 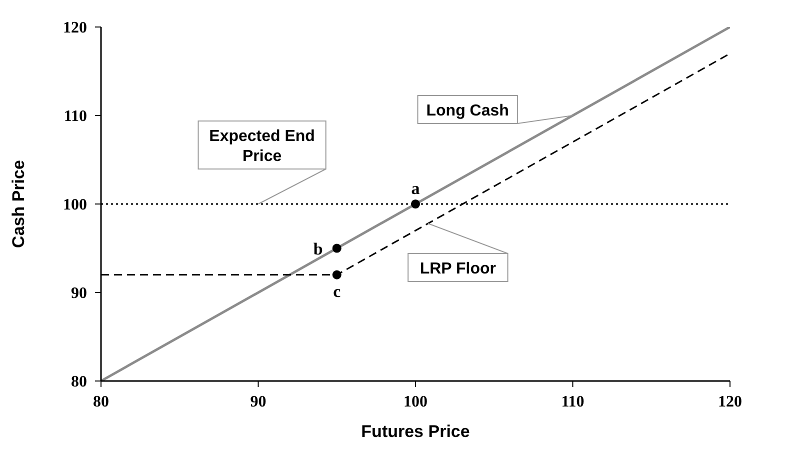 I want to click on x-tick-label: 100, so click(x=416, y=401).